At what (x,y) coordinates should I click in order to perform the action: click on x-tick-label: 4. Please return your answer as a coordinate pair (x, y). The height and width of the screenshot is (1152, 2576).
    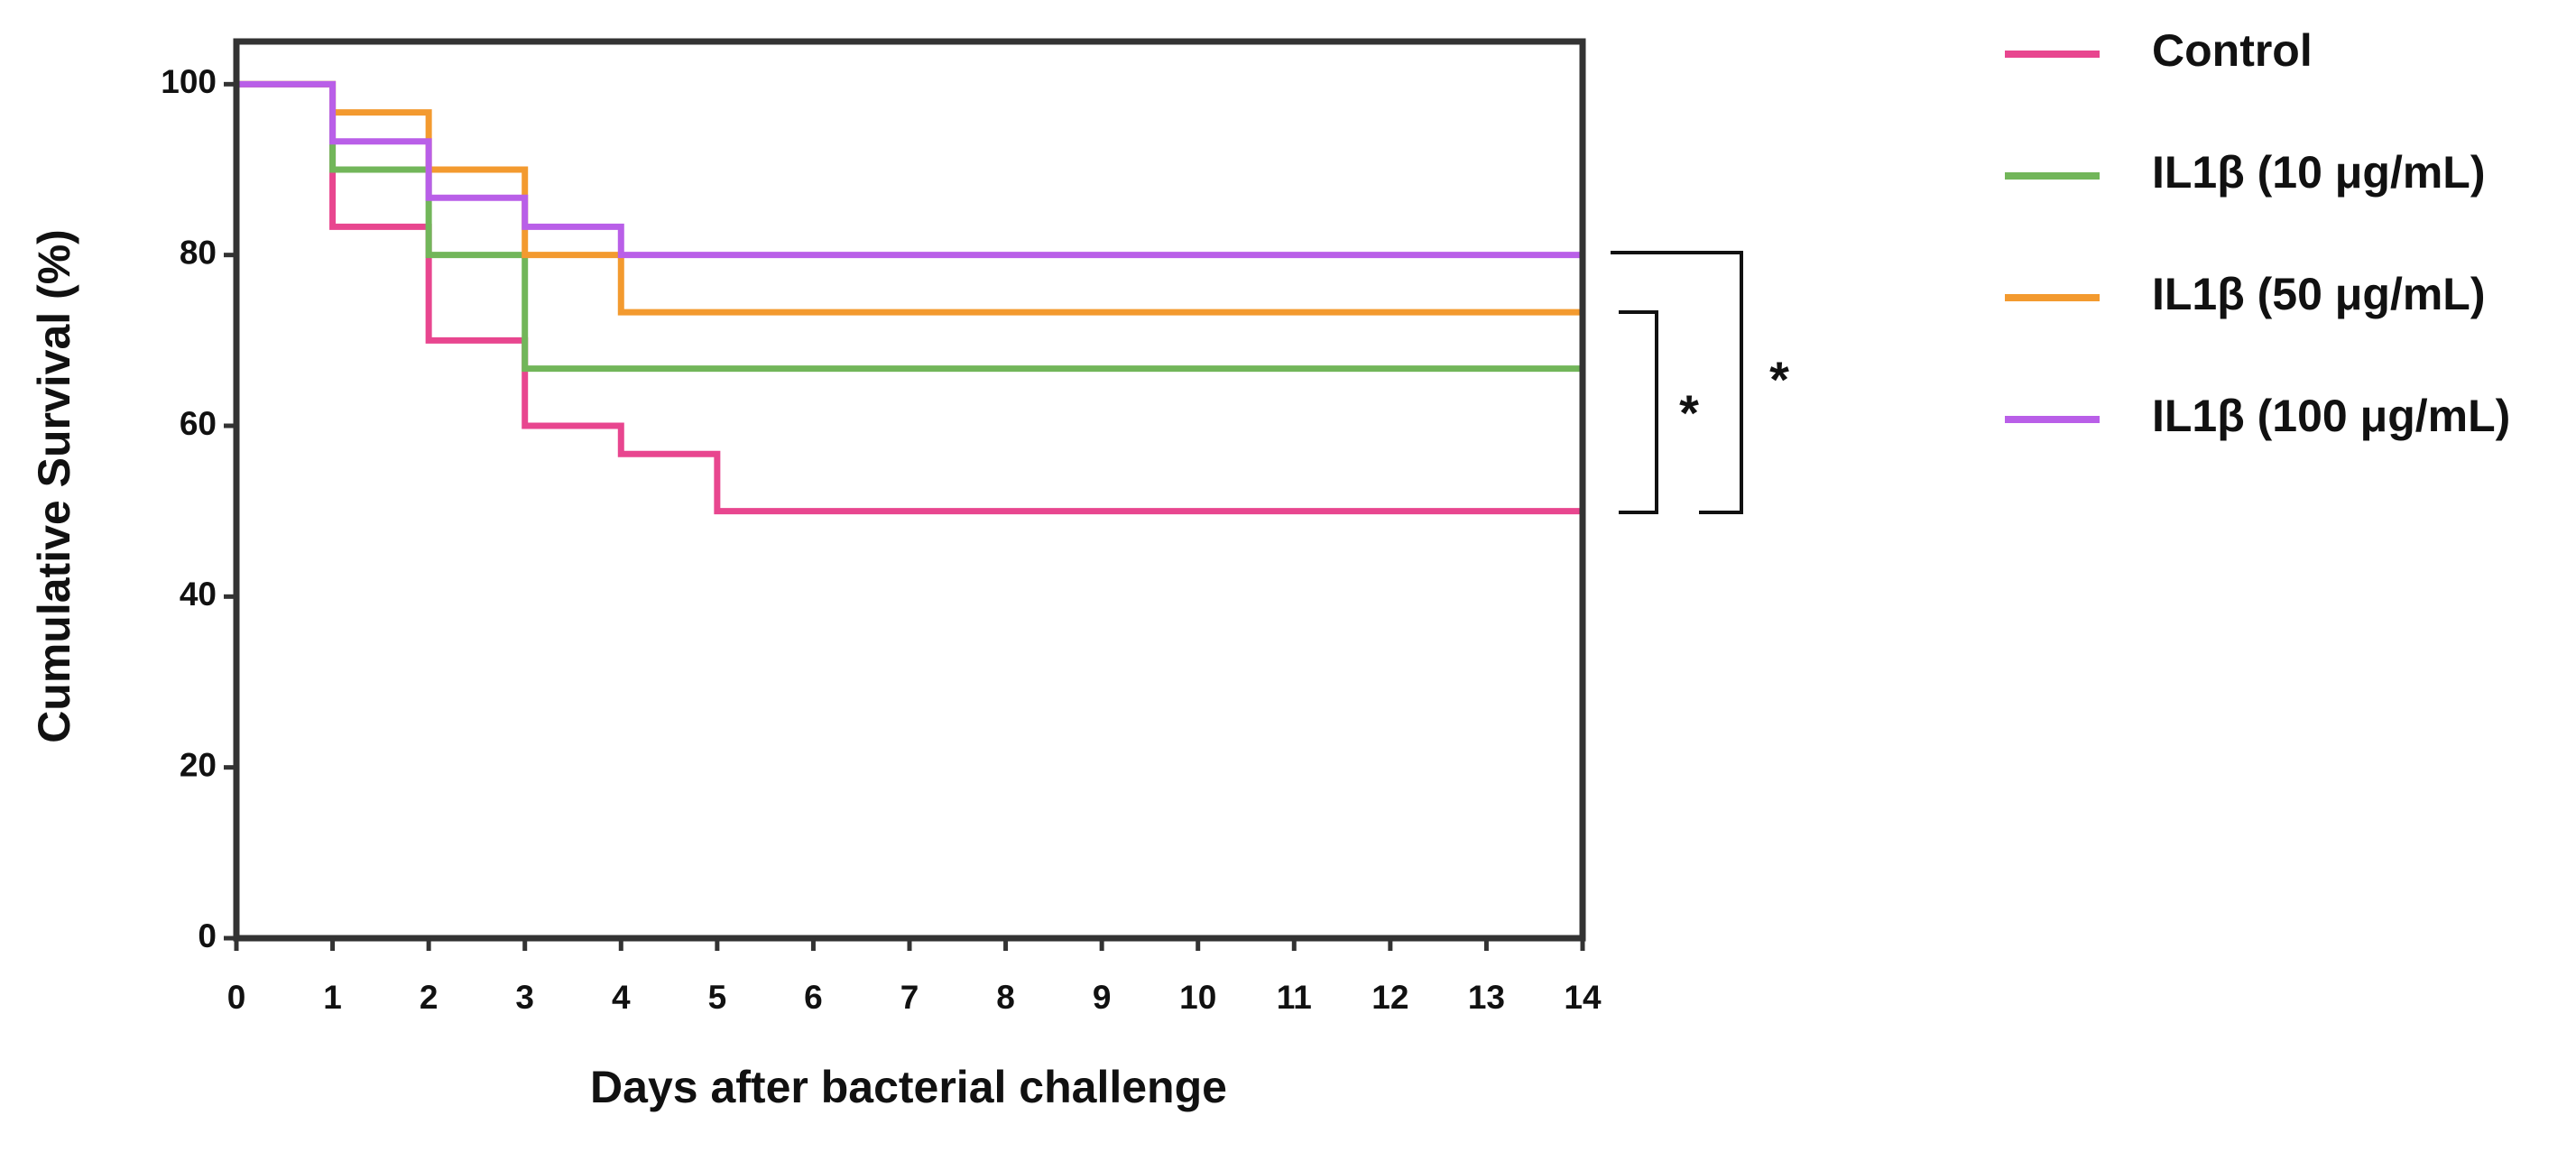
    Looking at the image, I should click on (621, 997).